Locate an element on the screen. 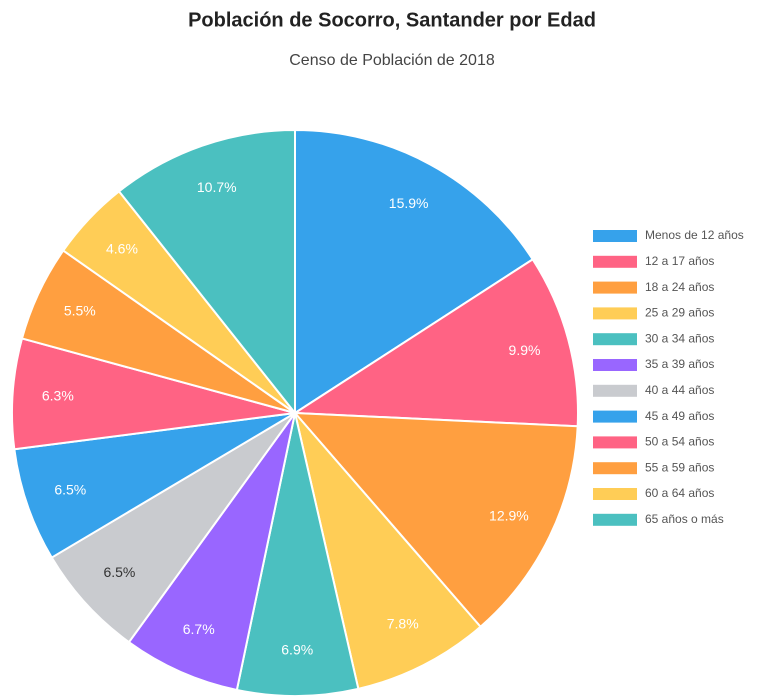 Image resolution: width=763 pixels, height=696 pixels. legend-label: 18 a 24 años is located at coordinates (679, 287).